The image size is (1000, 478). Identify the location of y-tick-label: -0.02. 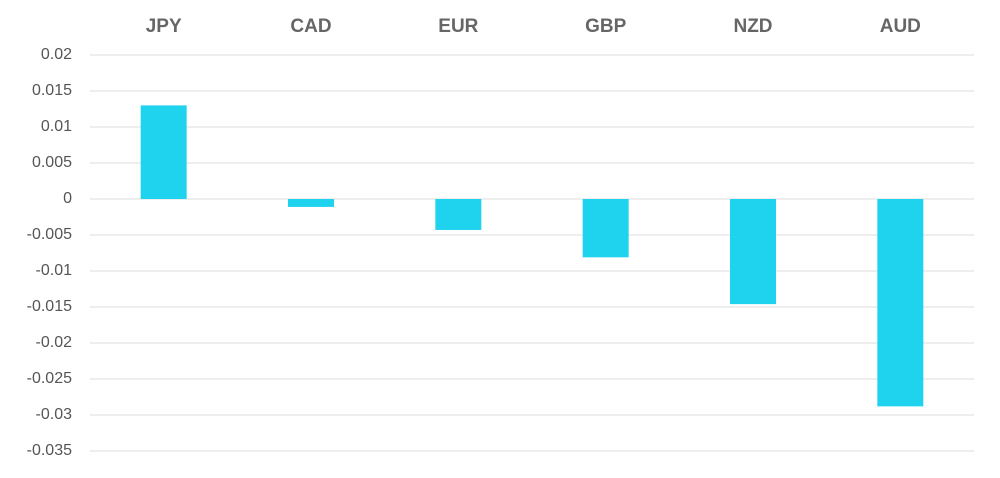
(54, 342).